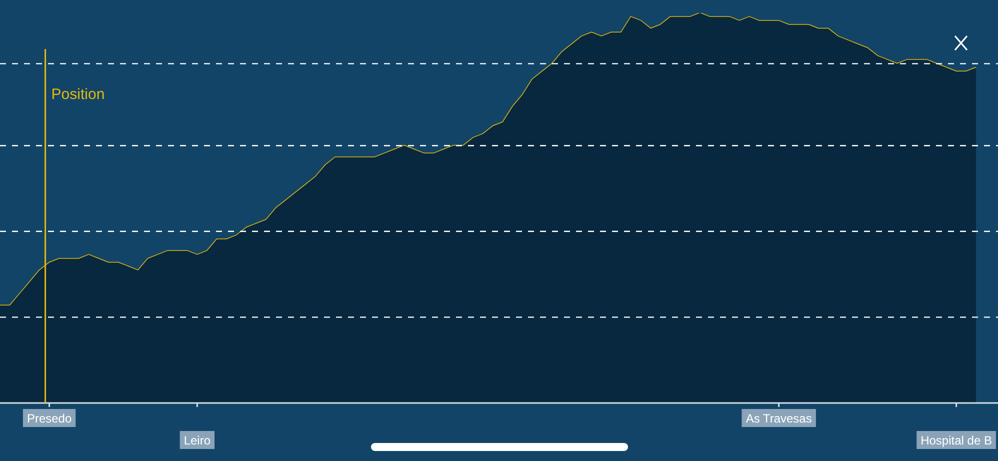  I want to click on x-tick-label: As Travesas, so click(779, 418).